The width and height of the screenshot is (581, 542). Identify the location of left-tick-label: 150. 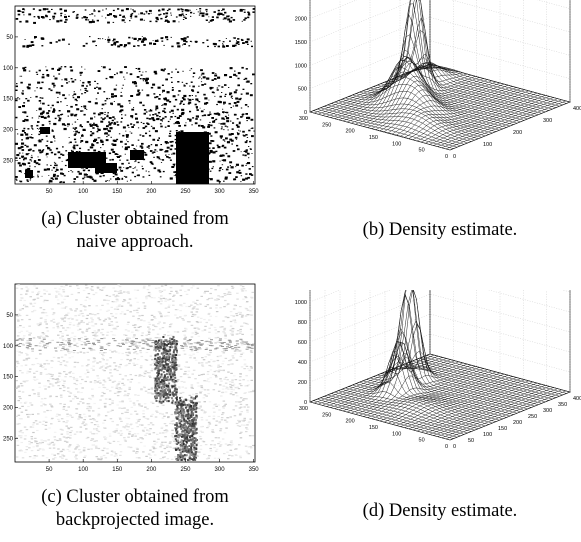
(373, 138).